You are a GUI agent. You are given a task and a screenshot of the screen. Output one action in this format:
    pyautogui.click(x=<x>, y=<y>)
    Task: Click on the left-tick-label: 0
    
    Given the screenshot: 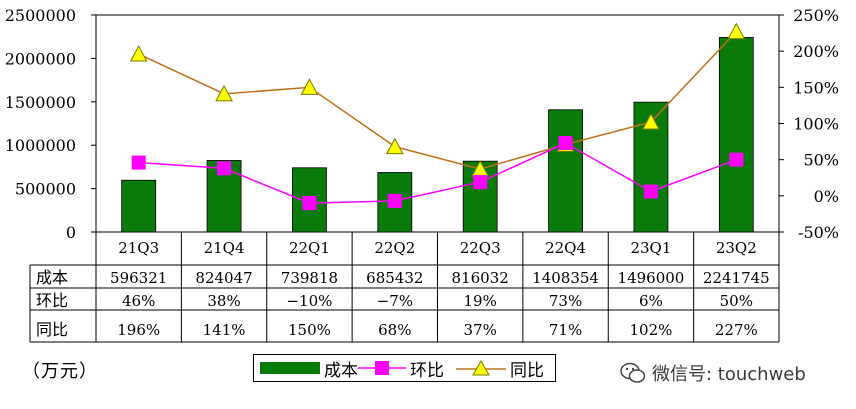 What is the action you would take?
    pyautogui.click(x=71, y=232)
    